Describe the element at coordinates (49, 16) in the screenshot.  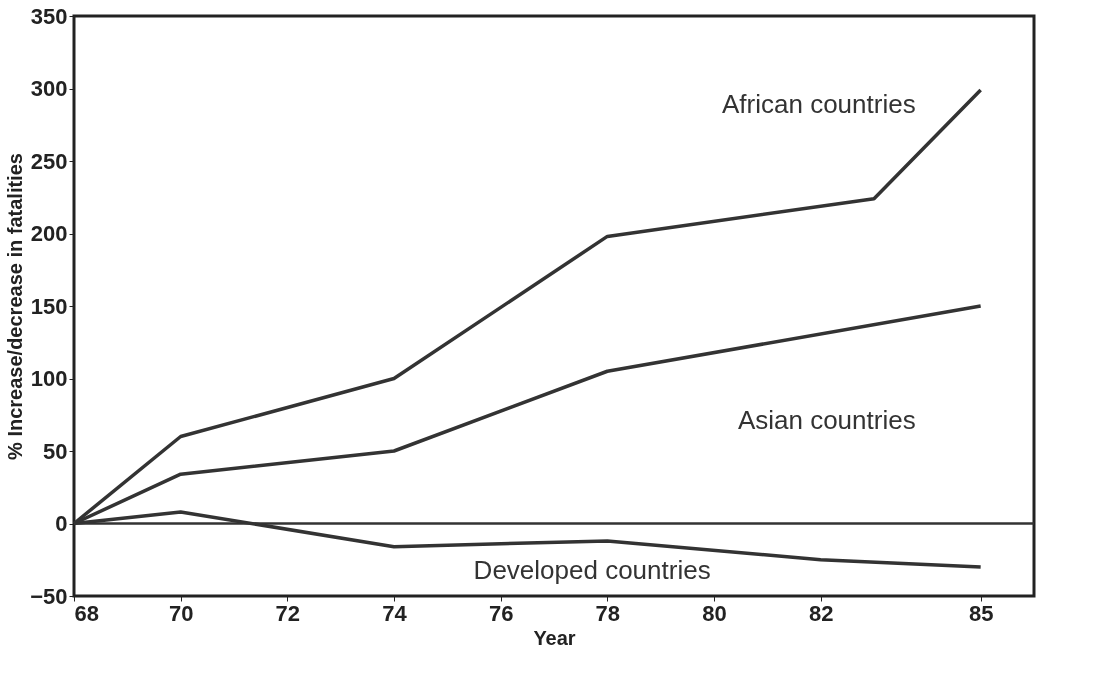
I see `y-tick-label: 350` at that location.